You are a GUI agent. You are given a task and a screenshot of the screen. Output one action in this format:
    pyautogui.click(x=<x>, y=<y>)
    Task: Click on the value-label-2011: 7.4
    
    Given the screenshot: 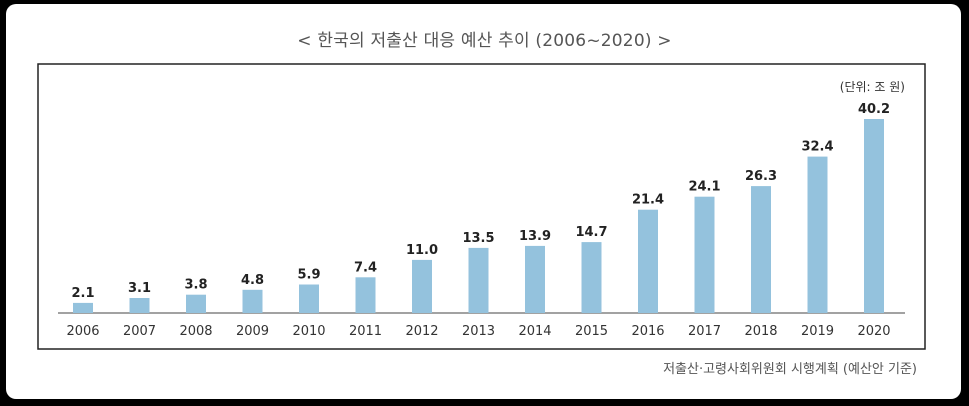 What is the action you would take?
    pyautogui.click(x=365, y=267)
    